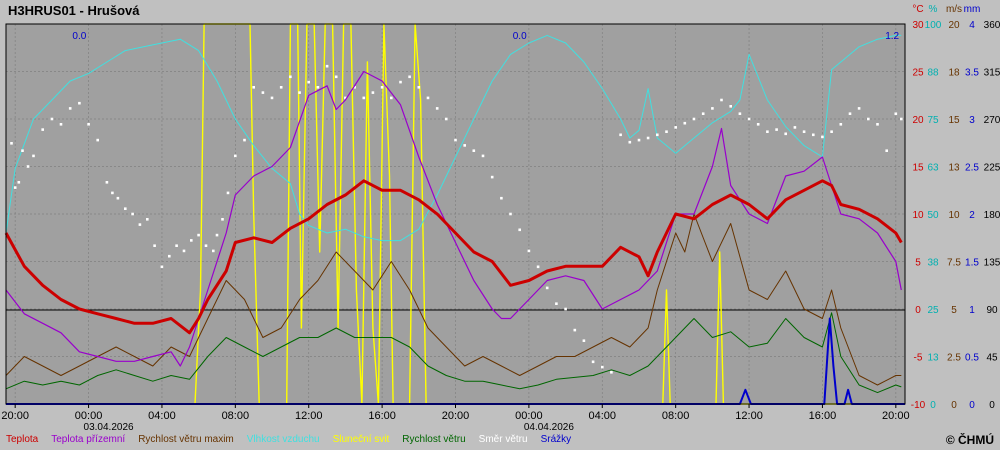 Image resolution: width=1000 pixels, height=450 pixels. What do you see at coordinates (954, 73) in the screenshot?
I see `y-tick-label: 18` at bounding box center [954, 73].